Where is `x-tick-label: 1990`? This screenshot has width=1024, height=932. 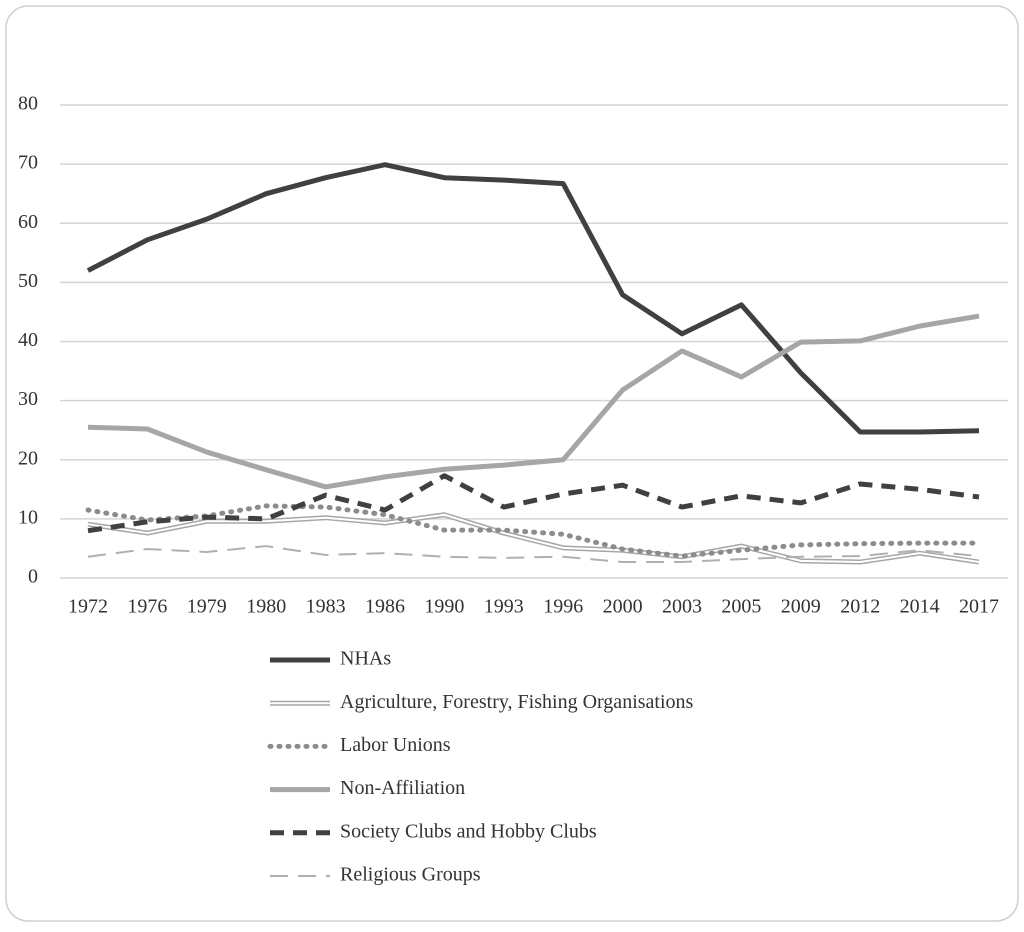
x-tick-label: 1990 is located at coordinates (444, 607).